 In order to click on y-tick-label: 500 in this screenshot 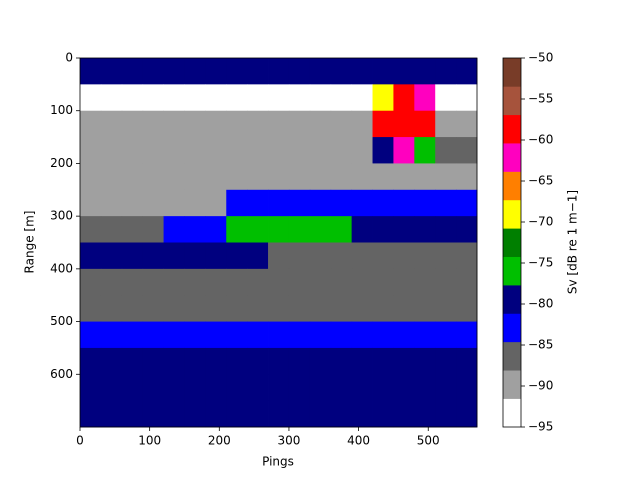, I will do `click(61, 321)`.